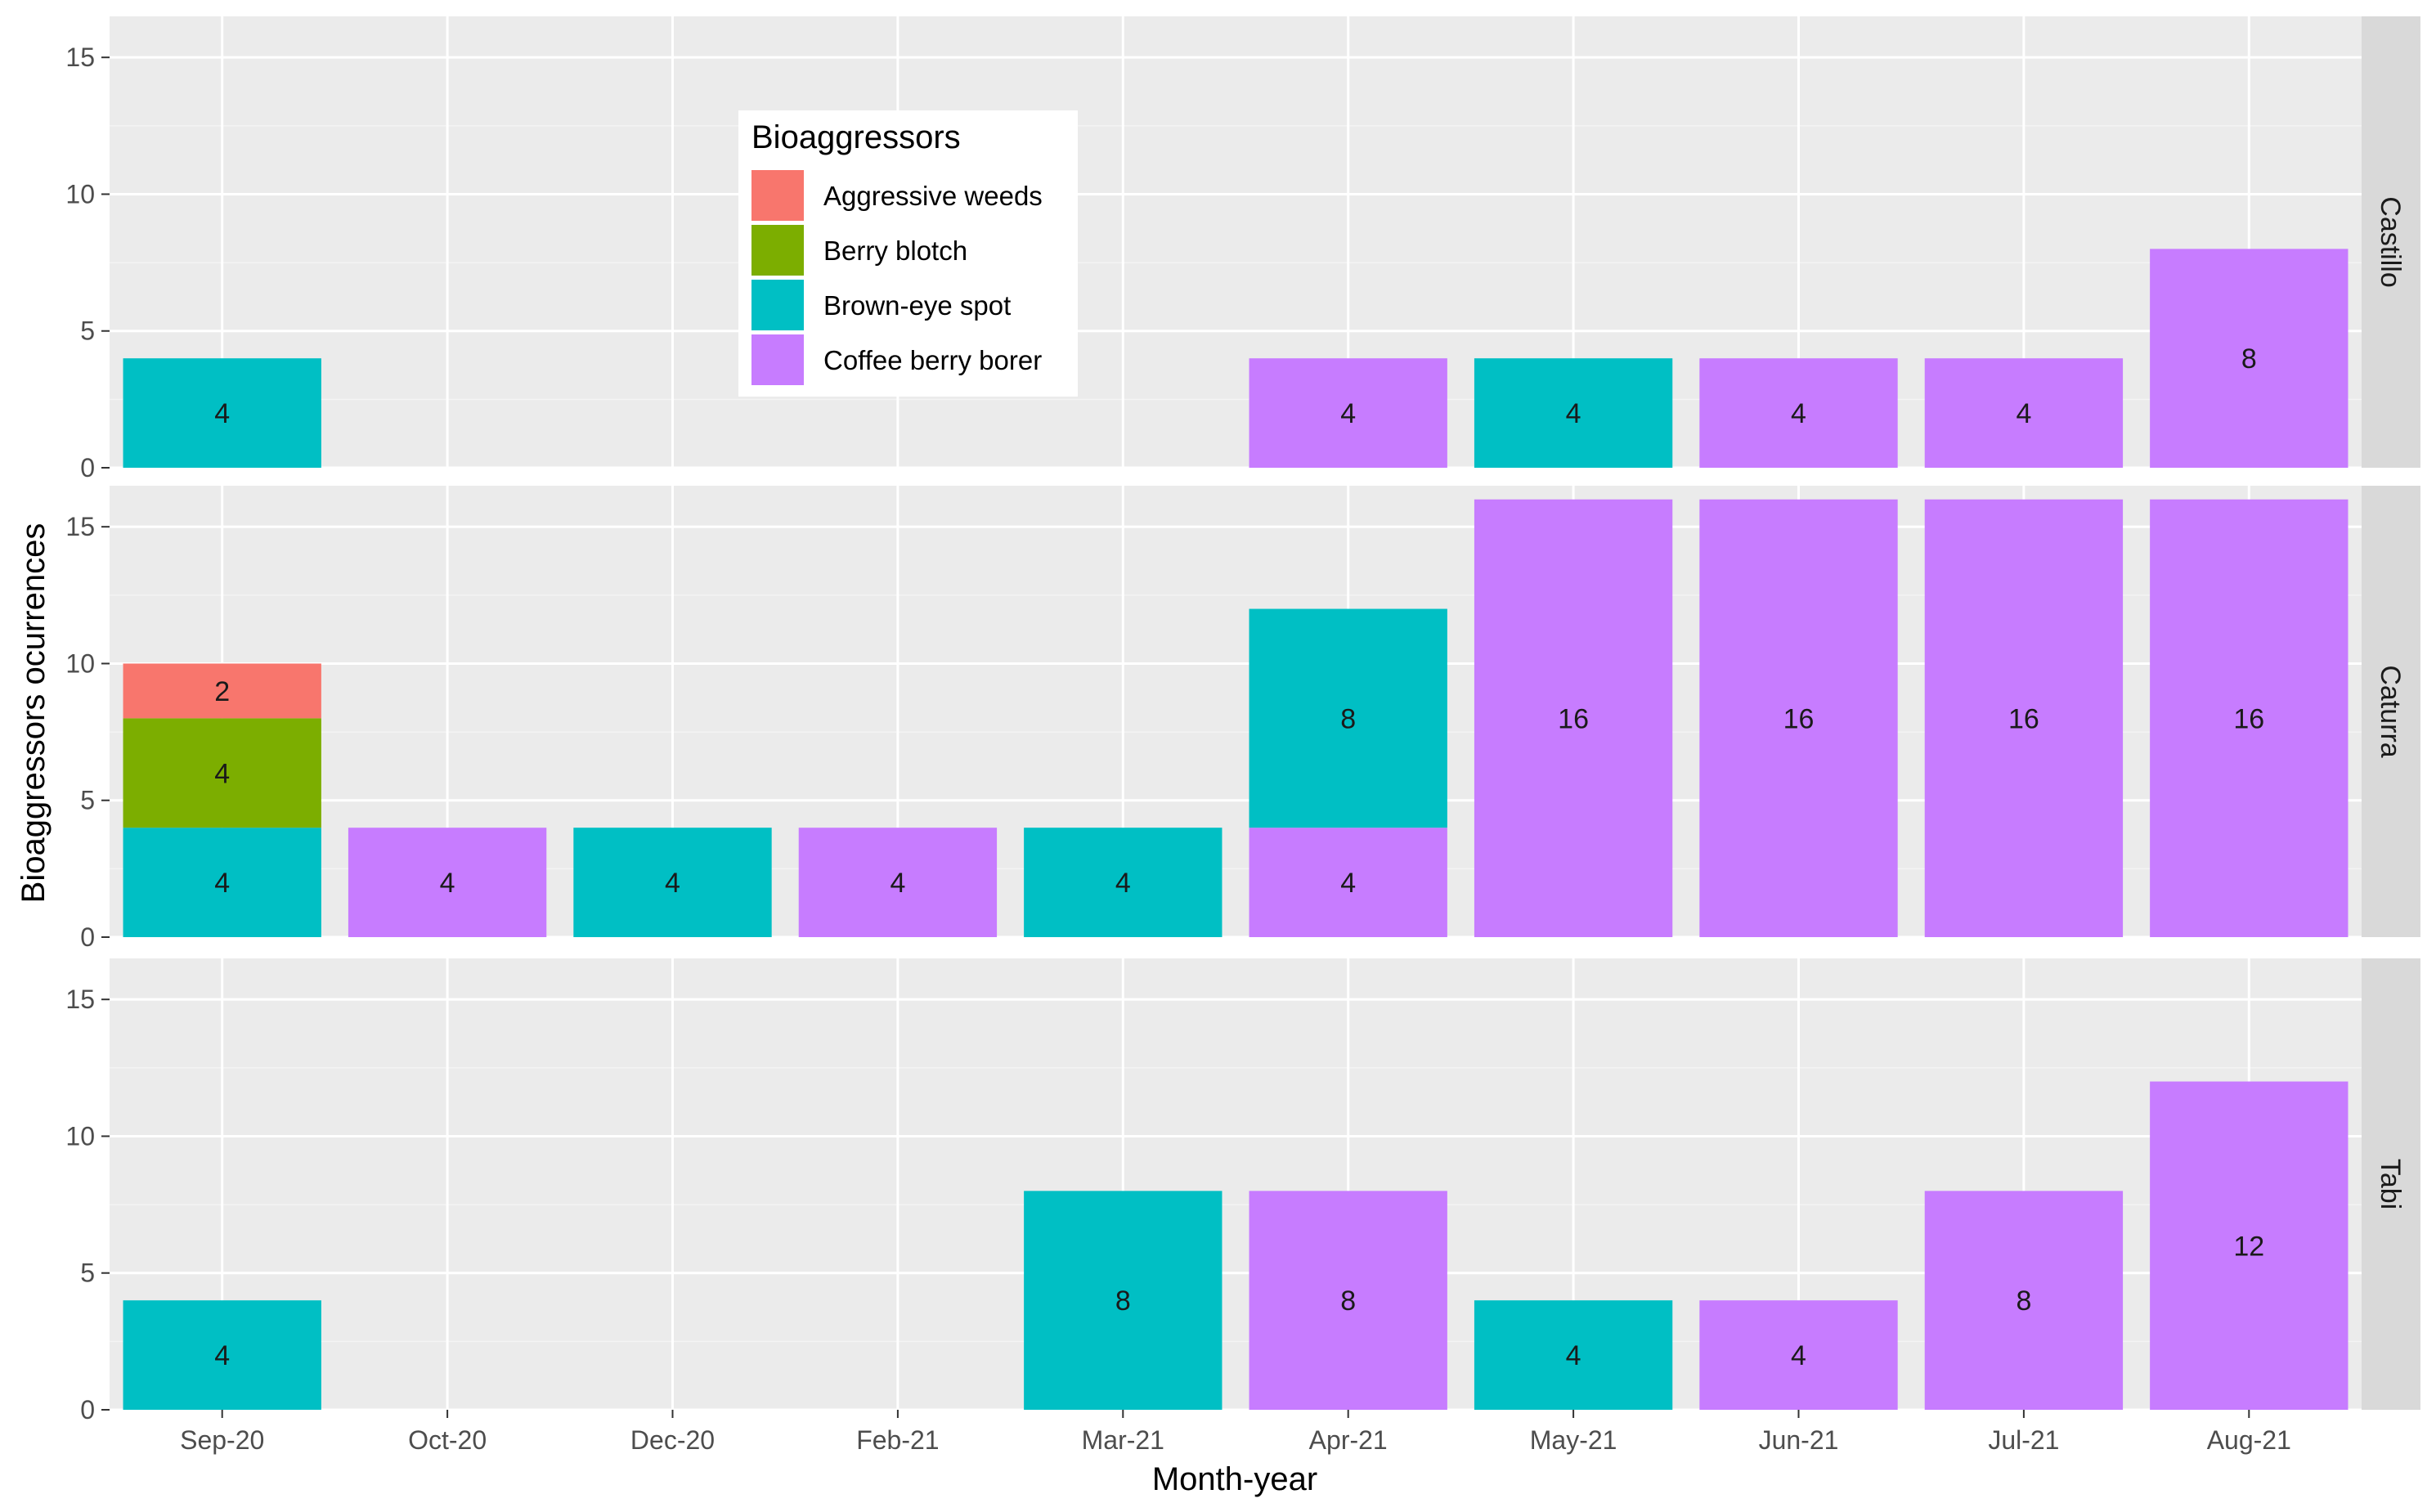 Image resolution: width=2436 pixels, height=1512 pixels. I want to click on legend-label: Coffee berry borer, so click(933, 360).